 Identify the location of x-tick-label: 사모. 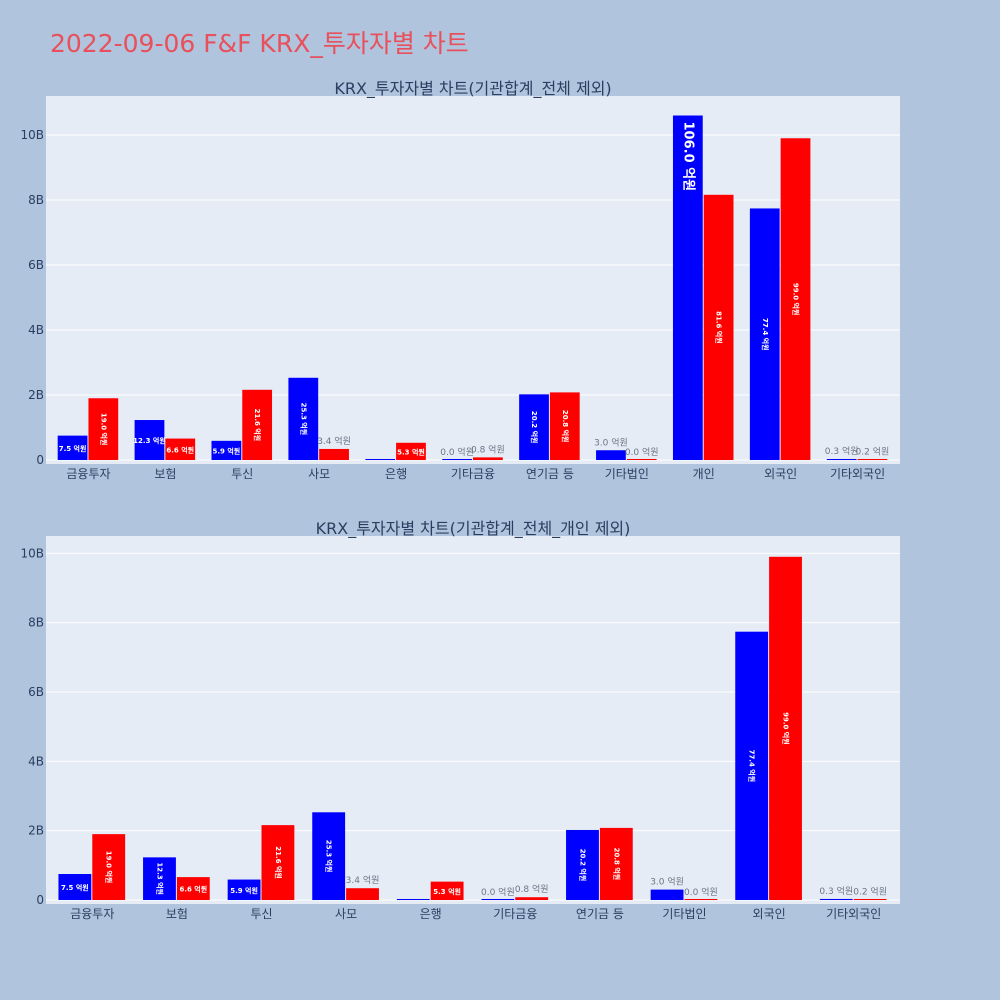
(346, 914).